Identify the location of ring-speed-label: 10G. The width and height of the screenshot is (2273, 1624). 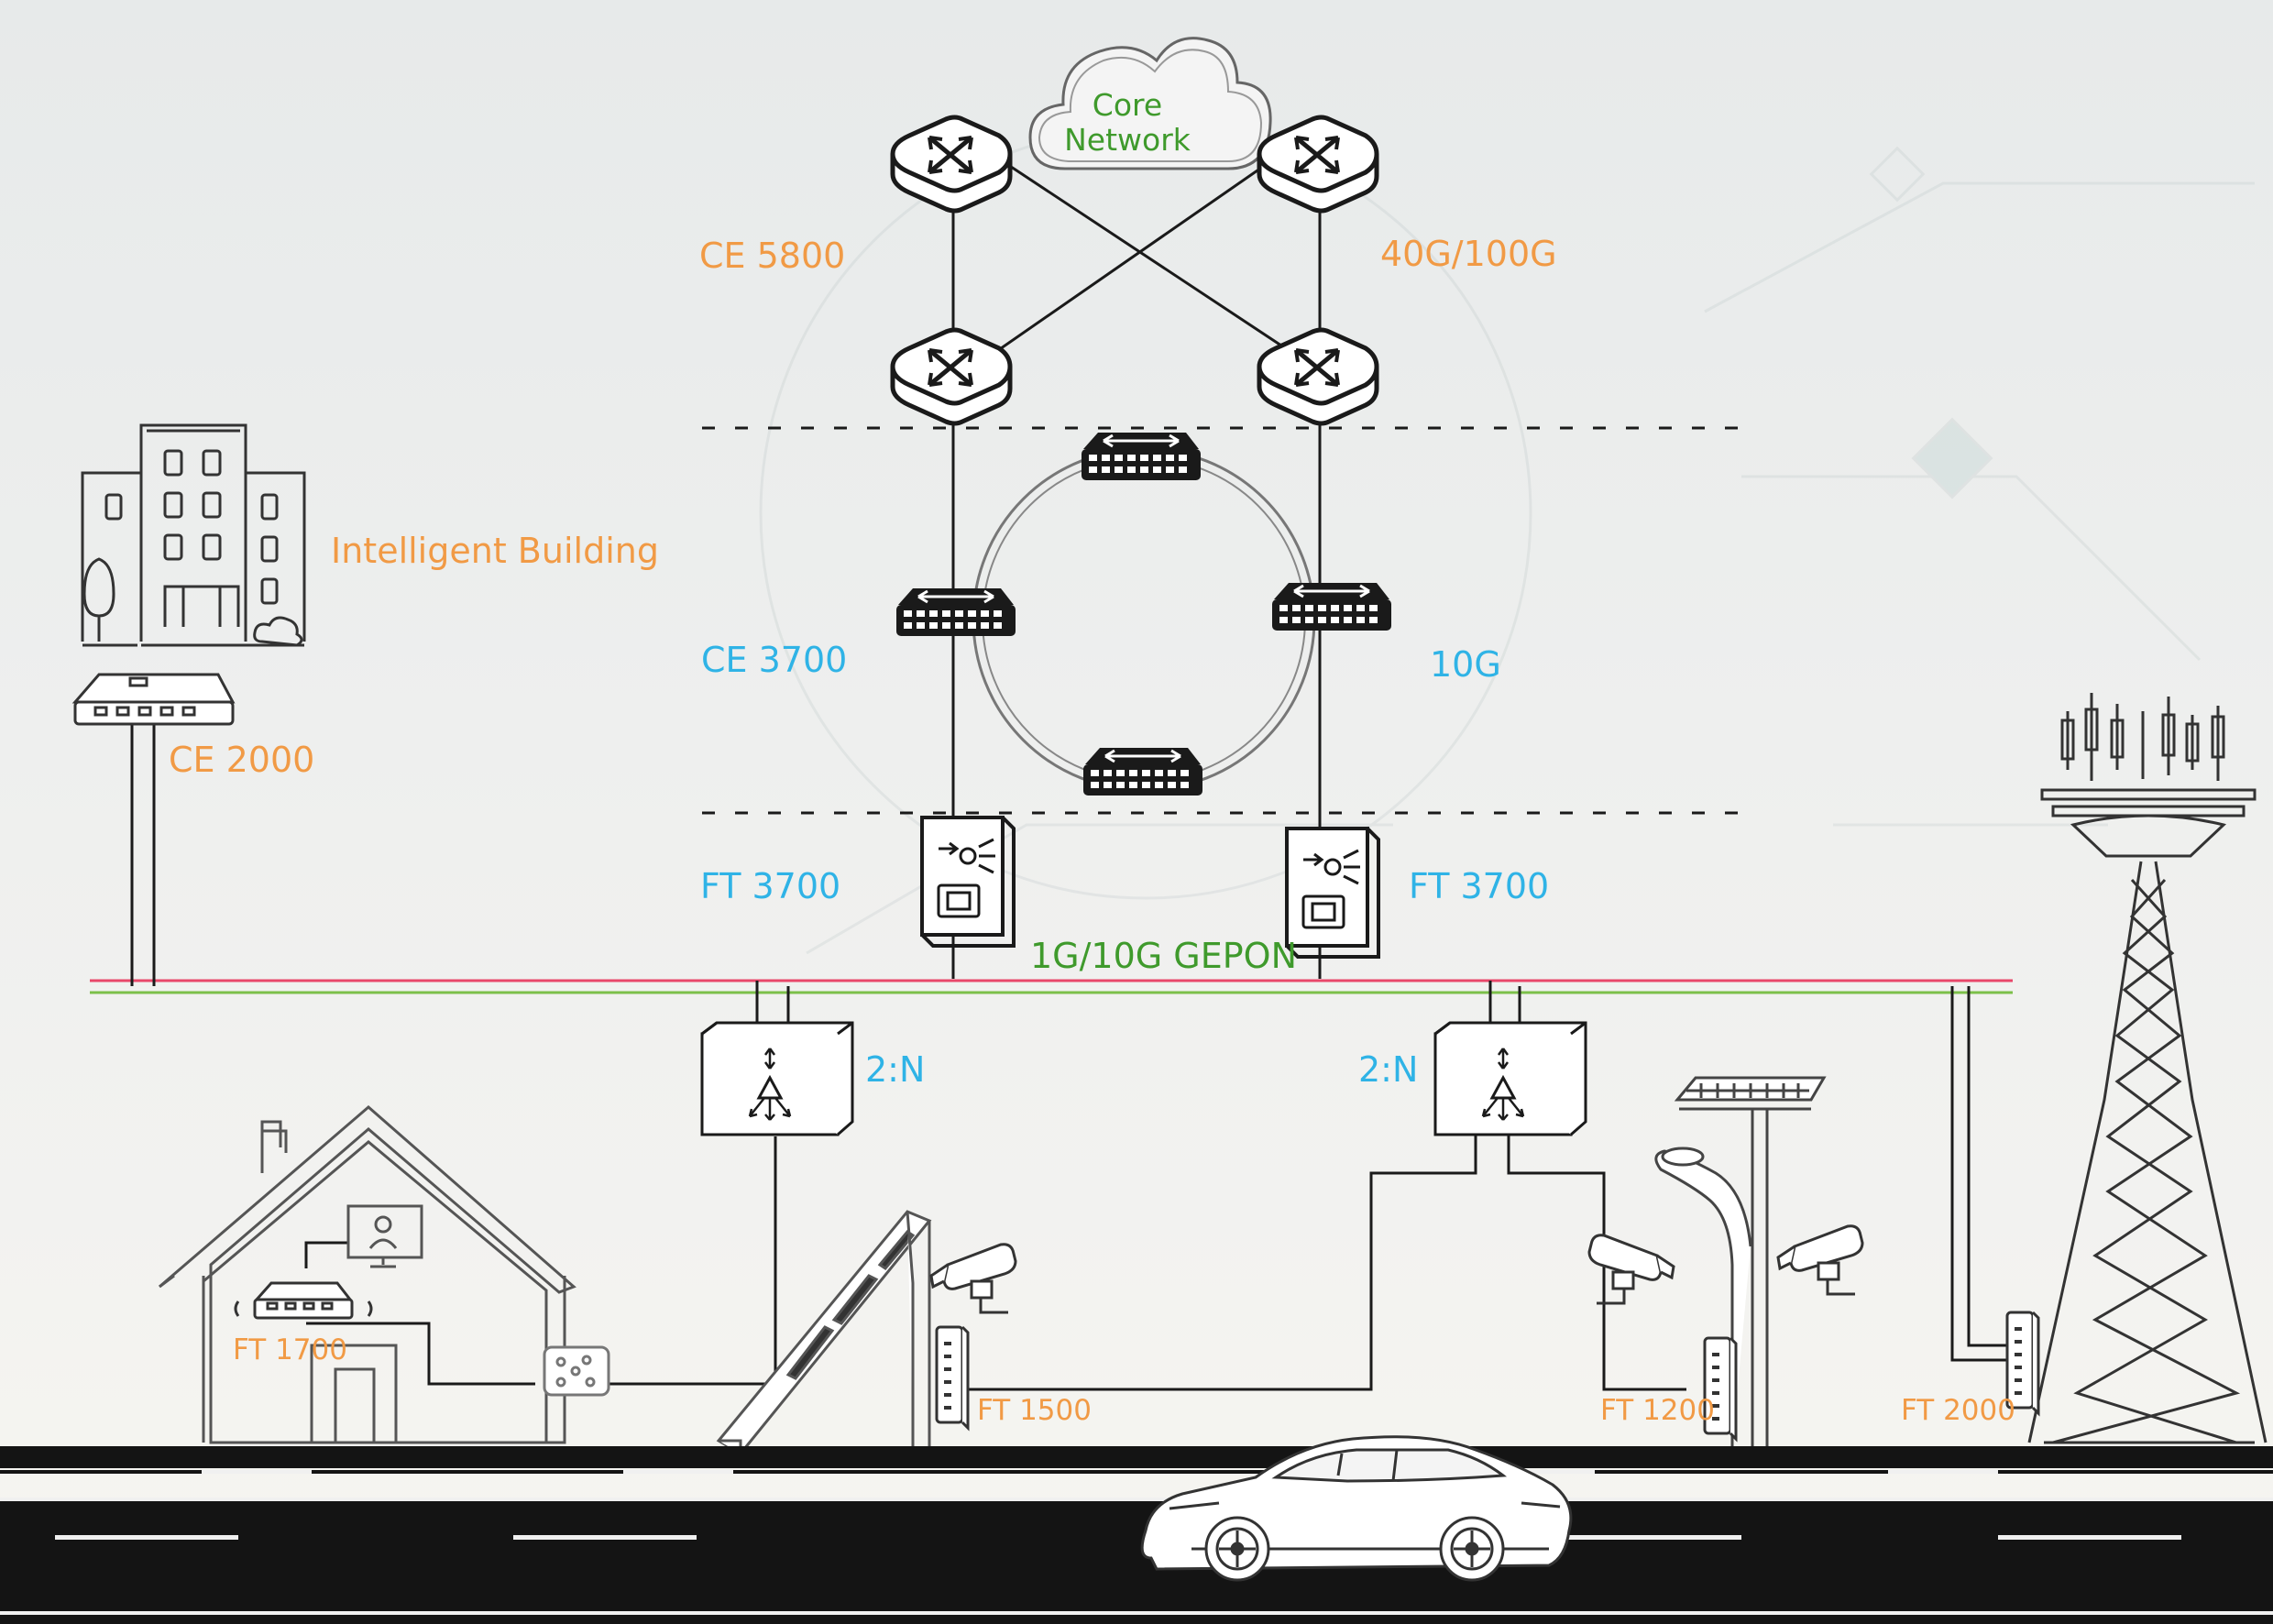
(1465, 664).